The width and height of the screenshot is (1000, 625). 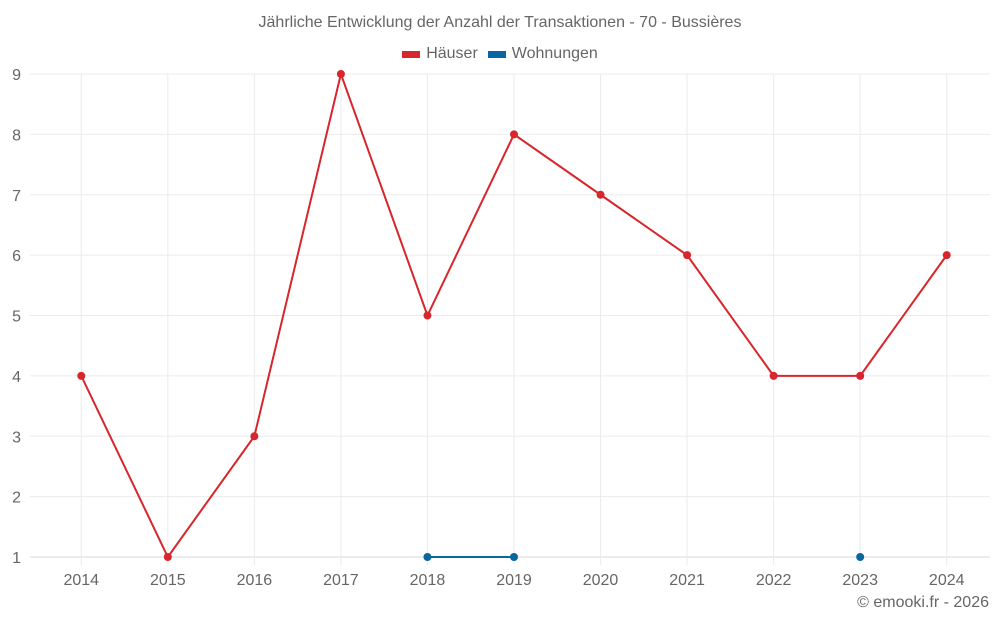 What do you see at coordinates (428, 580) in the screenshot?
I see `x-tick-label: 2018` at bounding box center [428, 580].